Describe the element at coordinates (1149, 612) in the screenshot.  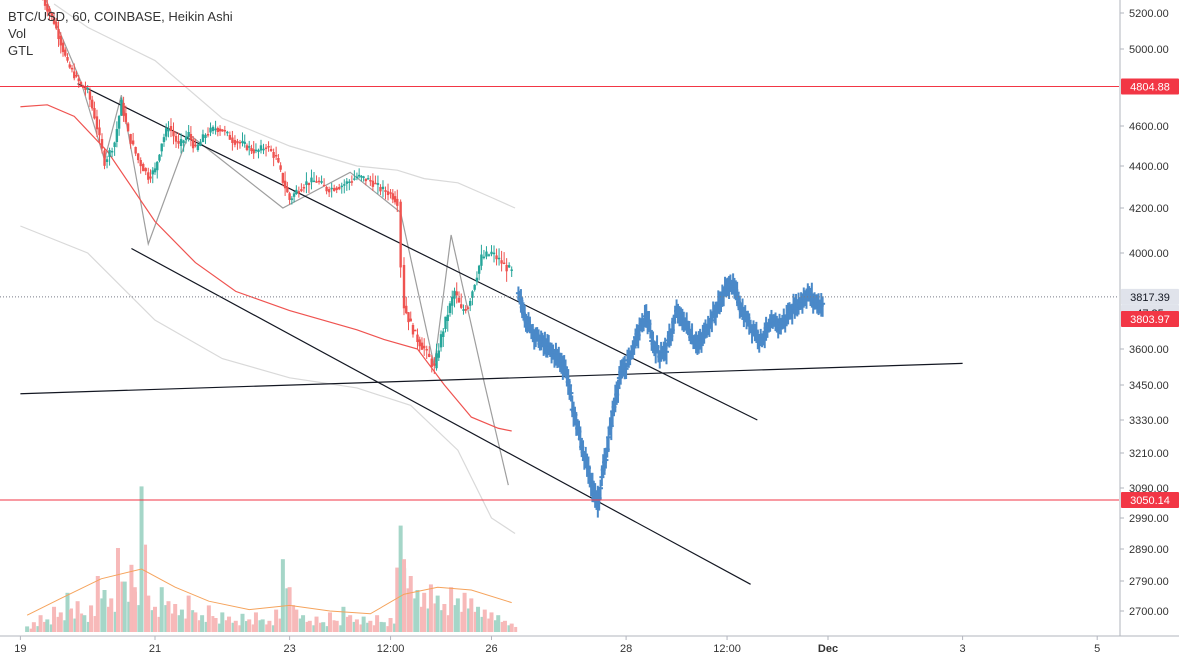
I see `price-tick-label: 2700.00` at that location.